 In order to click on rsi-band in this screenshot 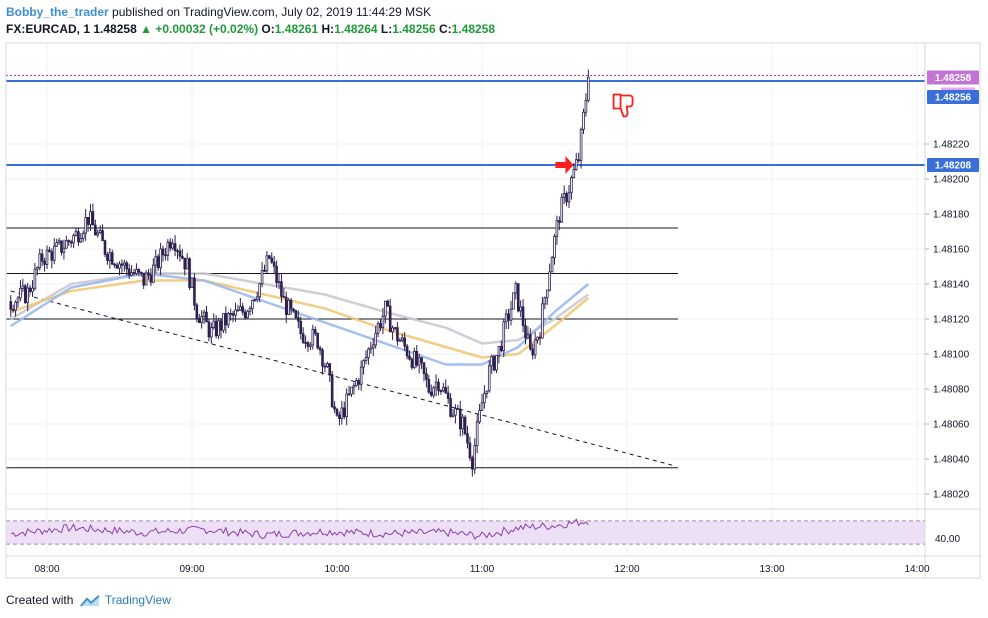, I will do `click(465, 532)`.